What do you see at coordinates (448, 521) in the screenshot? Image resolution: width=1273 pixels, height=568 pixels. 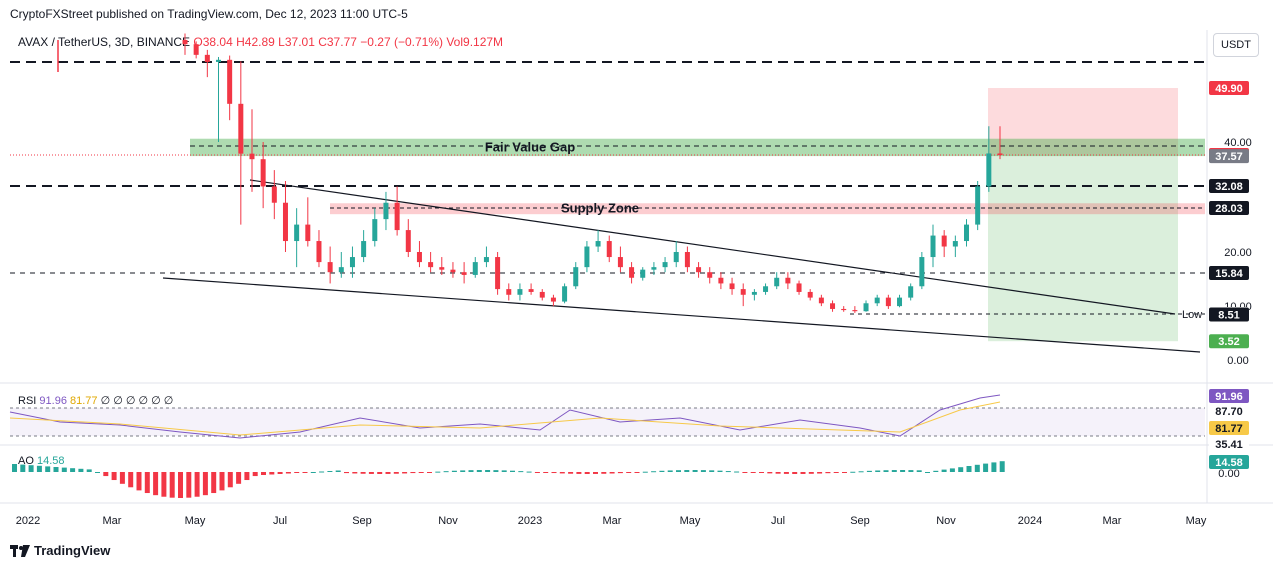 I see `x-tick-label: Nov` at bounding box center [448, 521].